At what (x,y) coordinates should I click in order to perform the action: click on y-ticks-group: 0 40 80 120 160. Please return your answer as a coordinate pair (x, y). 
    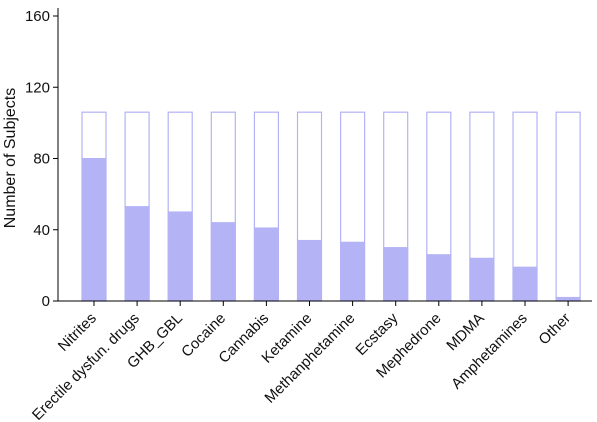
    Looking at the image, I should click on (41, 159).